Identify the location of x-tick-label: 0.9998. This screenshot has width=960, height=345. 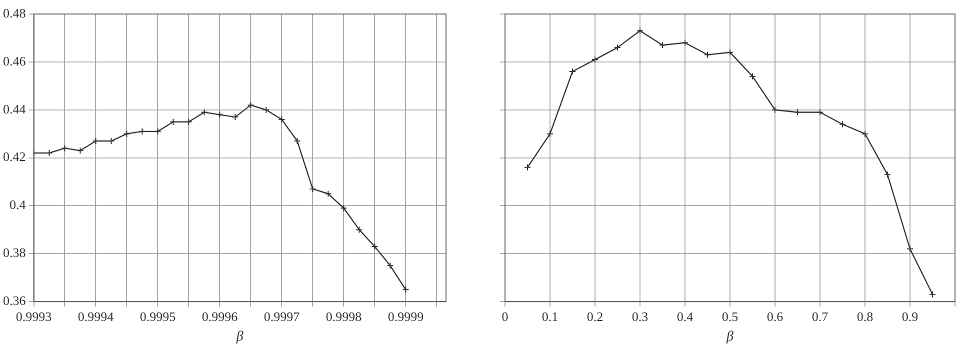
(344, 316).